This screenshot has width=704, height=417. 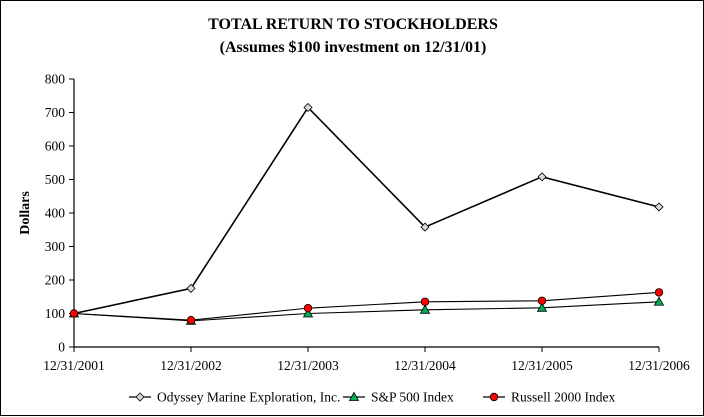 I want to click on legend-item: Odyssey Marine Exploration, Inc., so click(x=234, y=397).